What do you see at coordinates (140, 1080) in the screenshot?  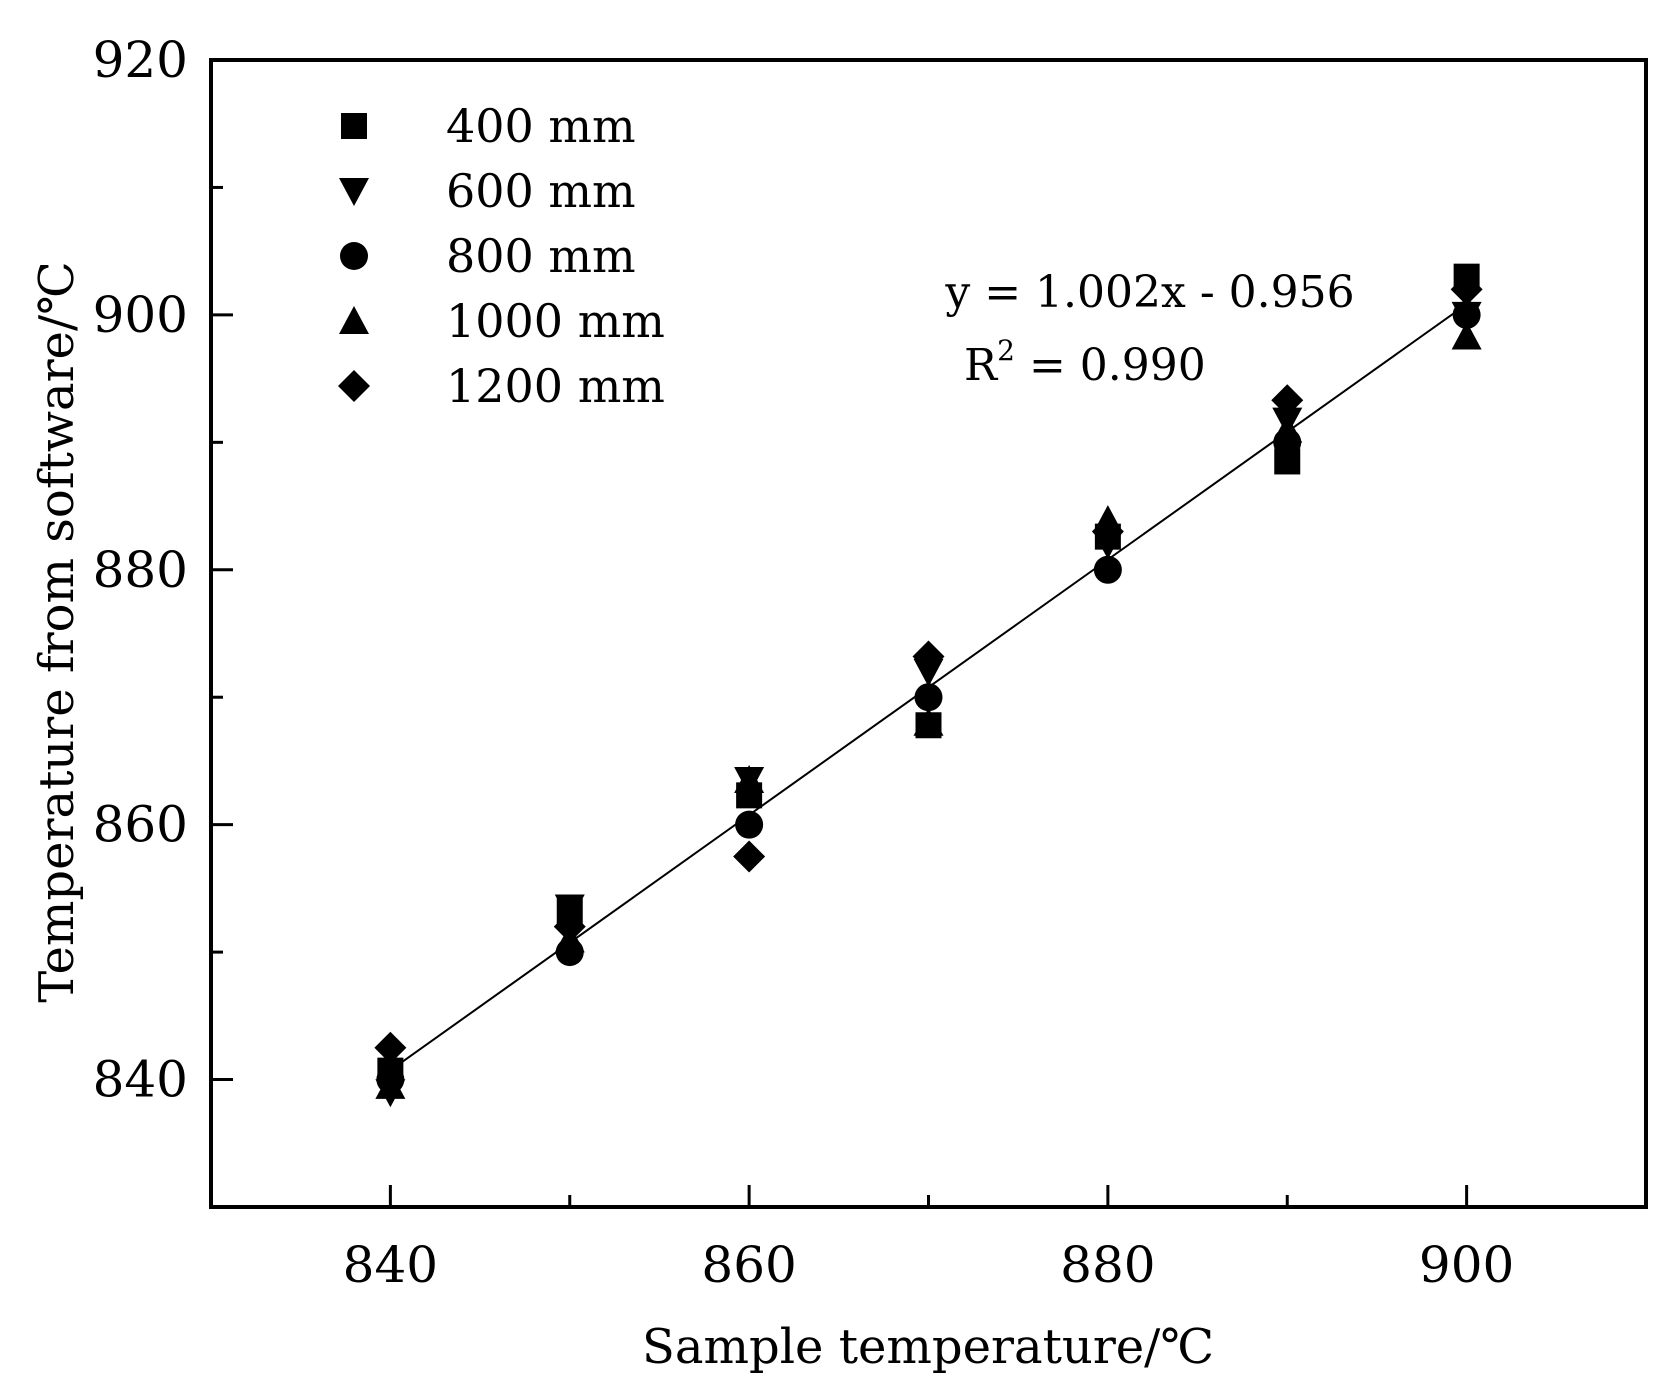 I see `y-tick-label: 840` at bounding box center [140, 1080].